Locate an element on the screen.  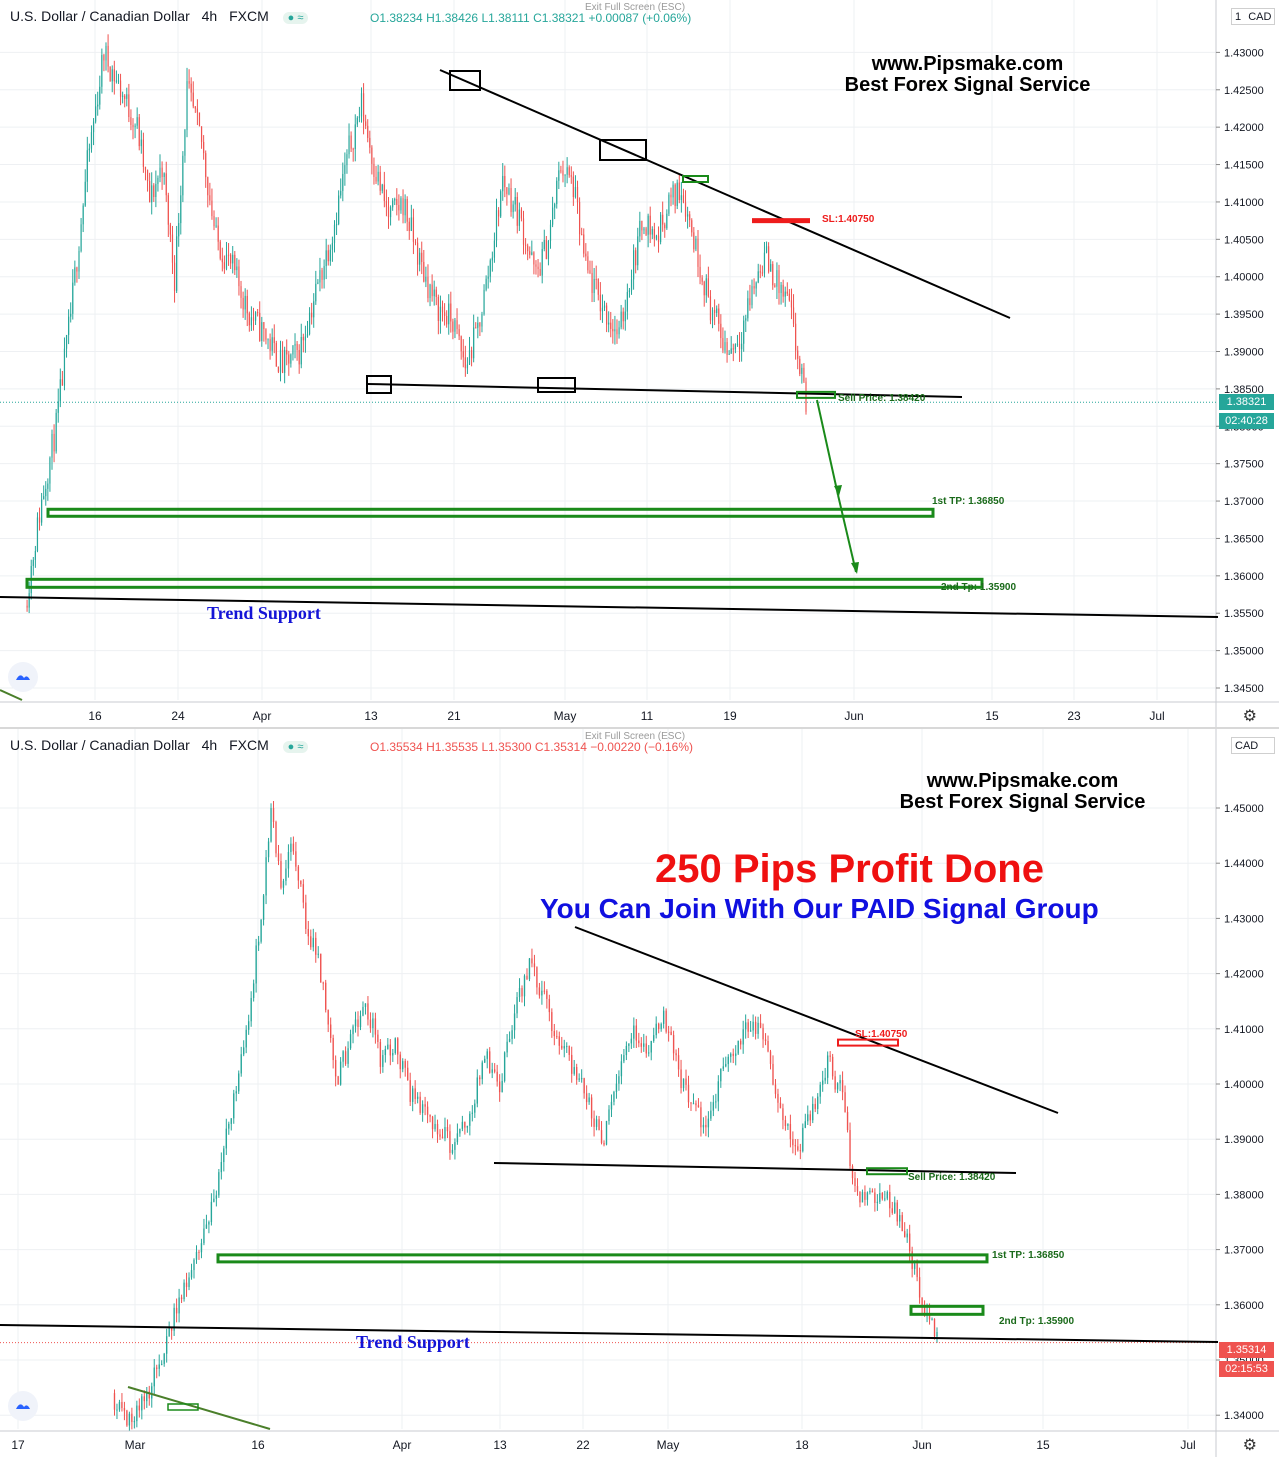
currency-code: CAD is located at coordinates (1260, 17).